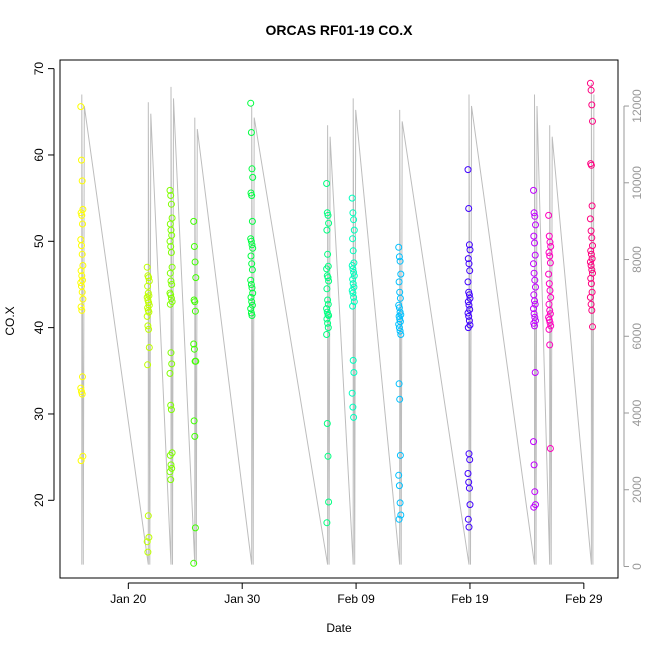  What do you see at coordinates (39, 69) in the screenshot?
I see `y-tick-label: 70` at bounding box center [39, 69].